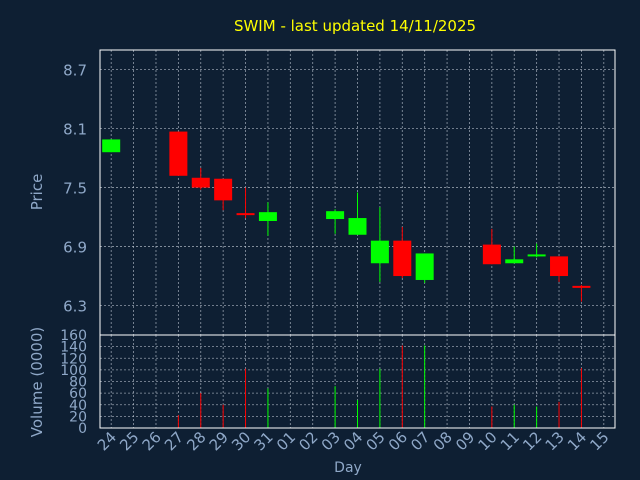  What do you see at coordinates (75, 130) in the screenshot?
I see `price-tick-label: 8.1` at bounding box center [75, 130].